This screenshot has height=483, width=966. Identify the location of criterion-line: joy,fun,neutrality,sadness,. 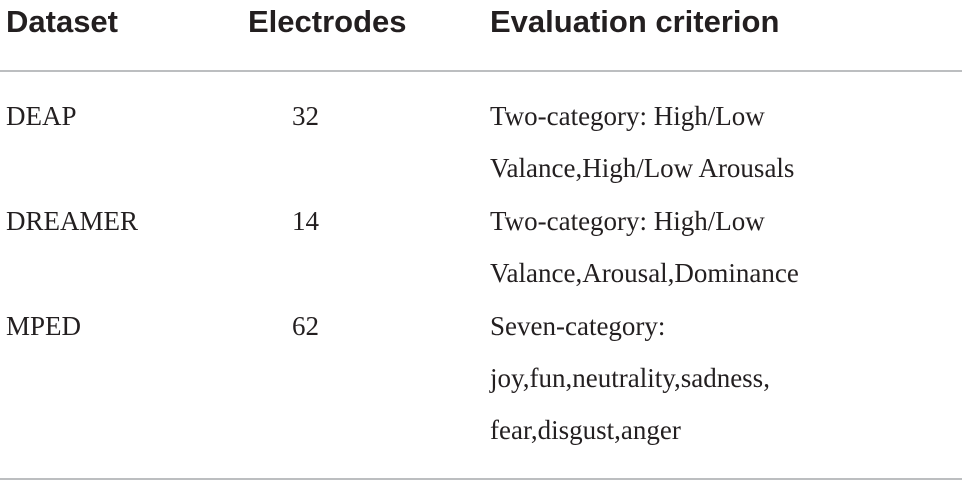
(630, 378).